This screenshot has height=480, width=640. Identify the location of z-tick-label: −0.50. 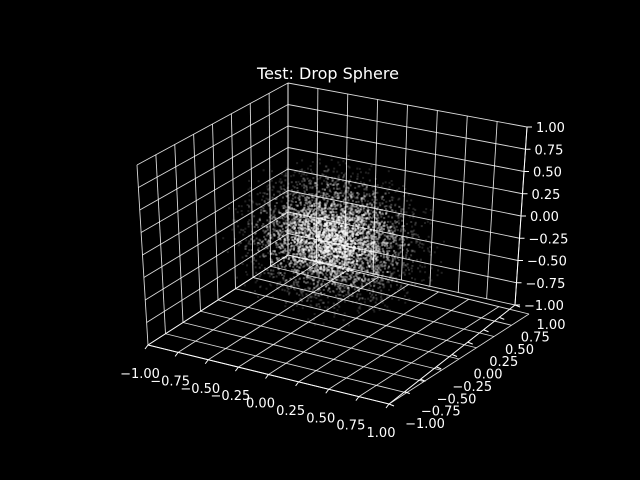
(547, 262).